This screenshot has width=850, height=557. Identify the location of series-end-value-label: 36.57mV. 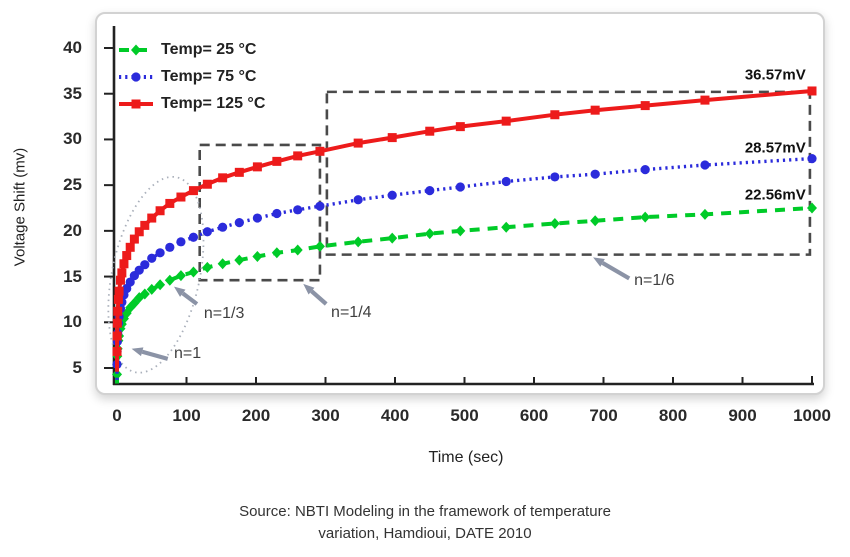
(775, 75).